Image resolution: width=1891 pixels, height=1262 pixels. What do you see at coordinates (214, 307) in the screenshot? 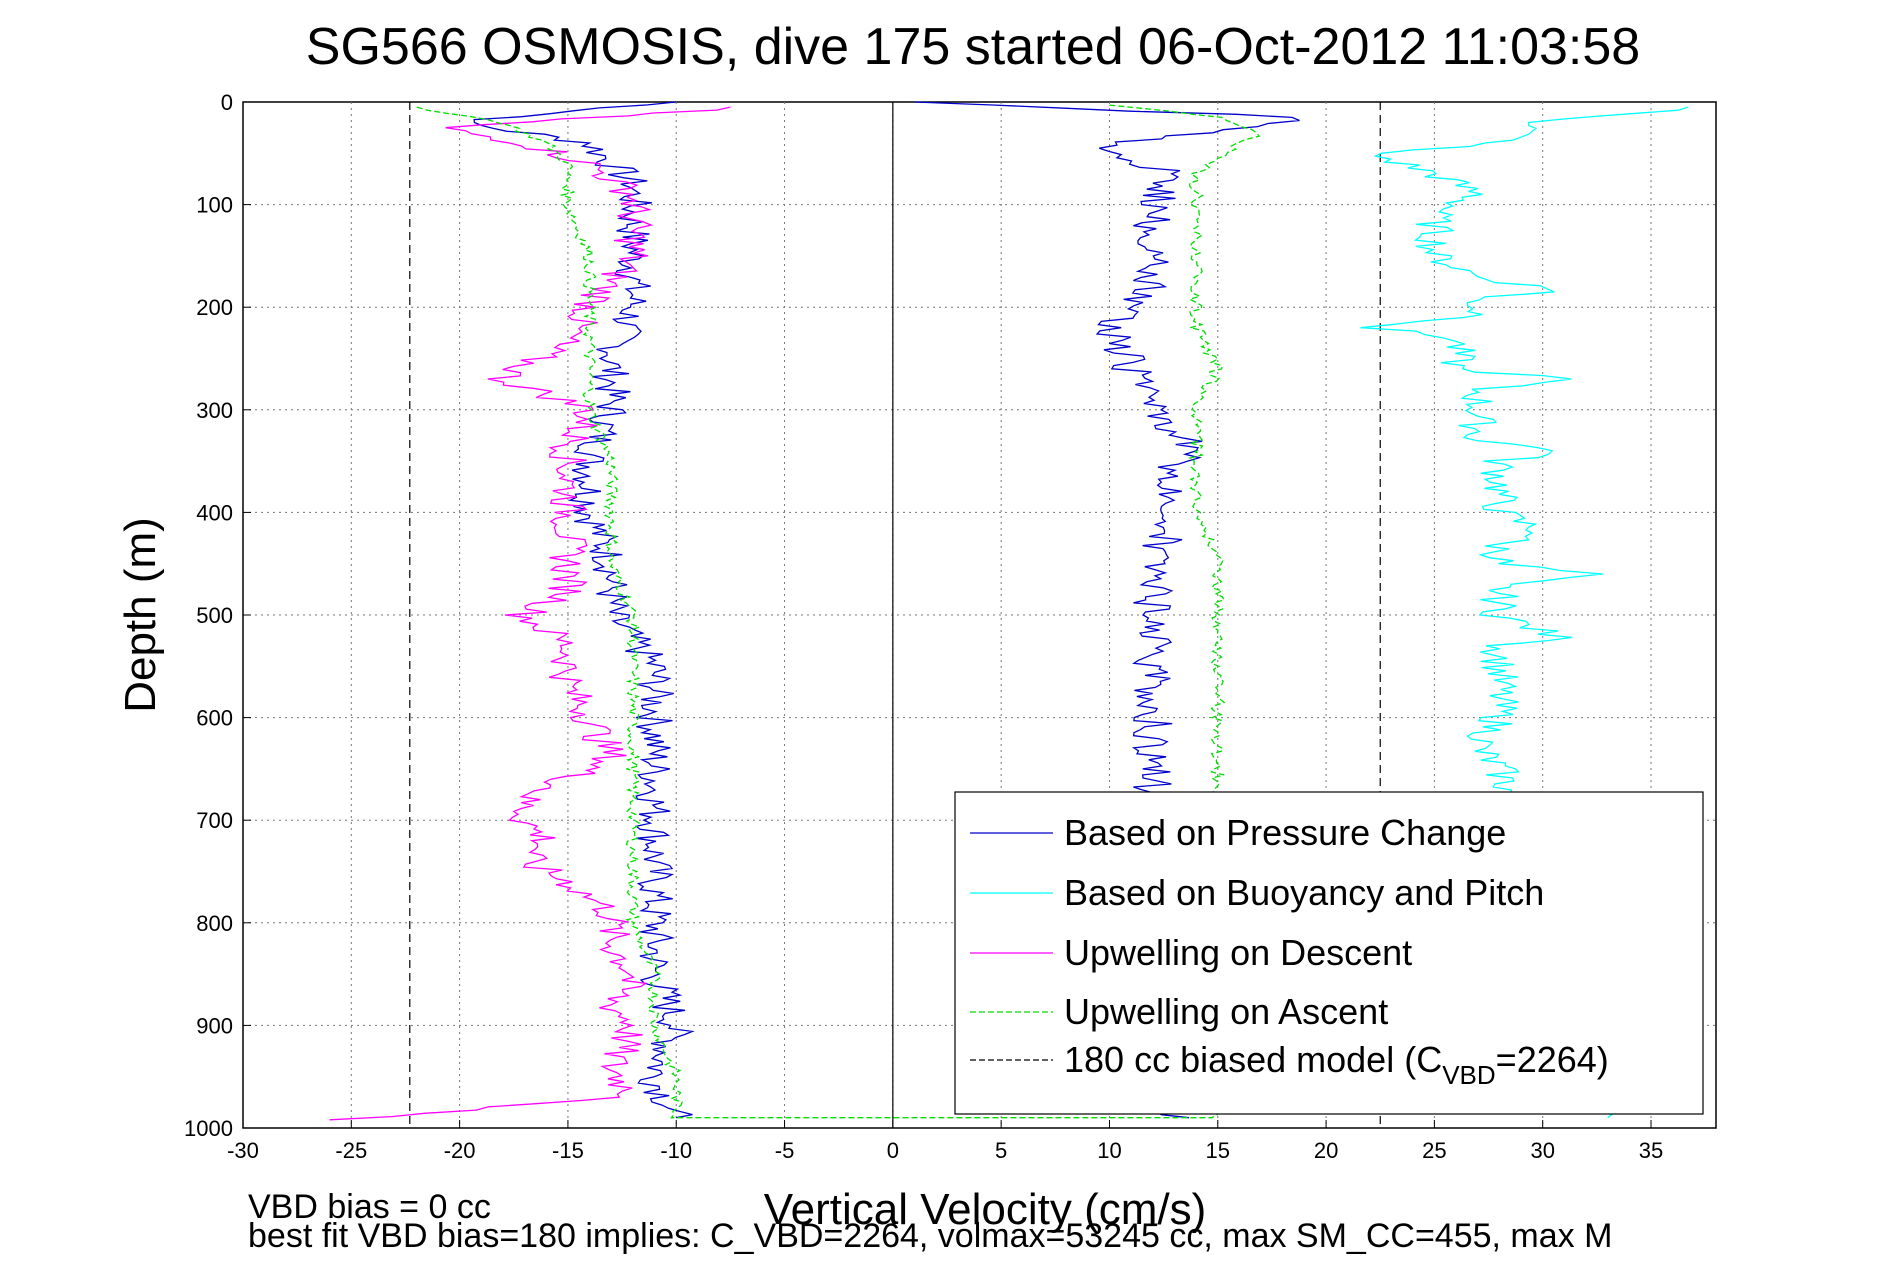
I see `y-tick-label: 200` at bounding box center [214, 307].